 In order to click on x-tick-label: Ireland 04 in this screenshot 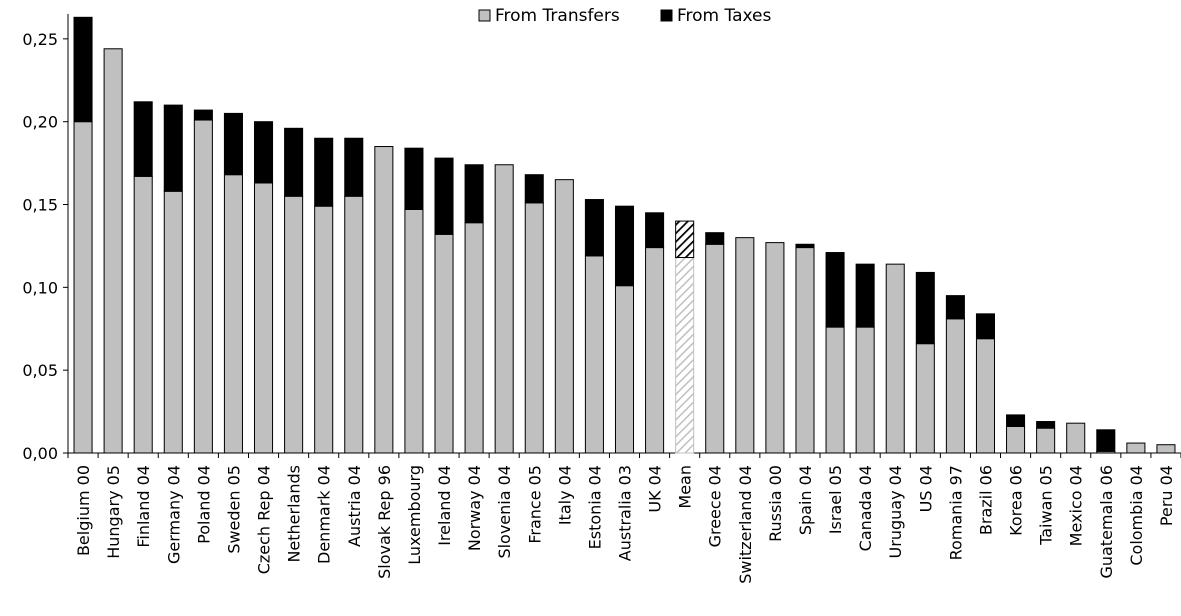, I will do `click(444, 505)`.